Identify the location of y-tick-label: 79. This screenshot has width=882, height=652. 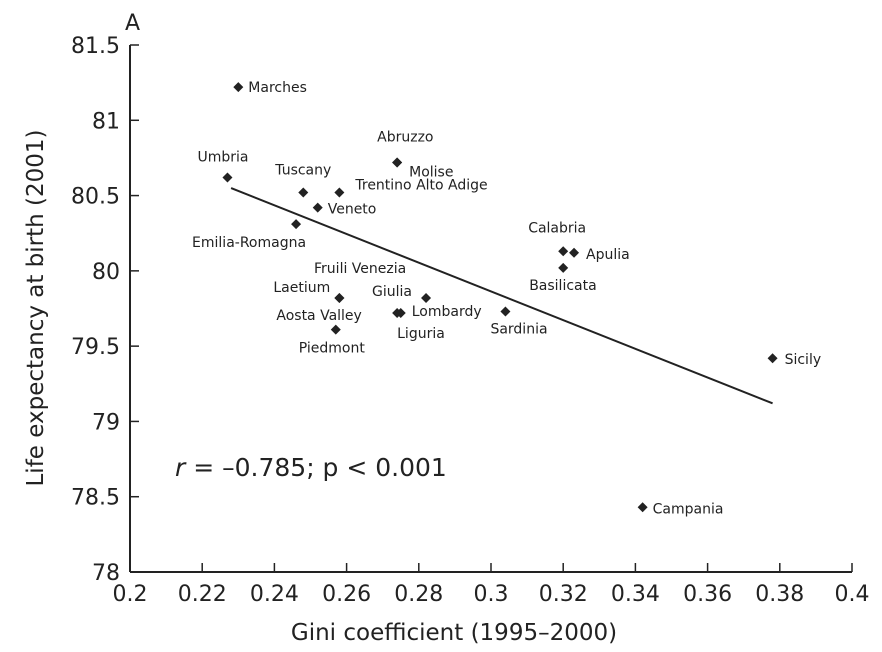
(106, 422).